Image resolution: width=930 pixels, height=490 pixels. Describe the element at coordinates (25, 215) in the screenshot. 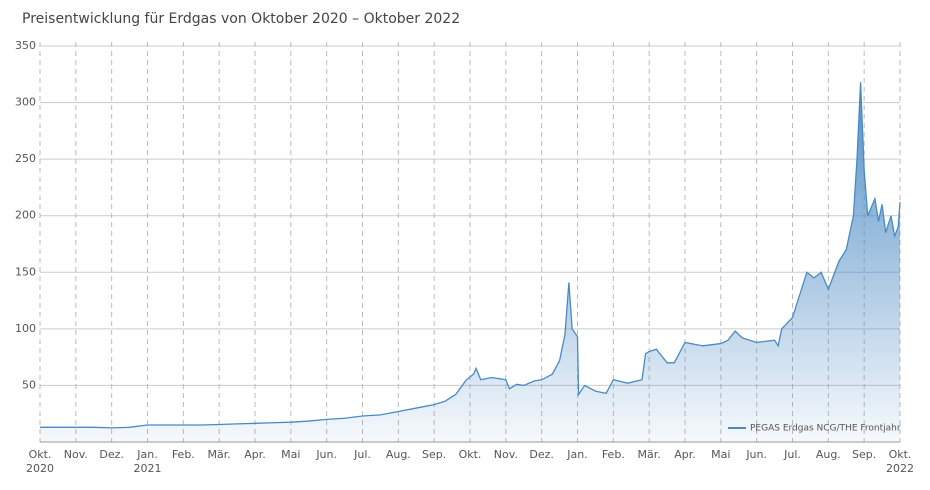

I see `y-tick-label: 200` at that location.